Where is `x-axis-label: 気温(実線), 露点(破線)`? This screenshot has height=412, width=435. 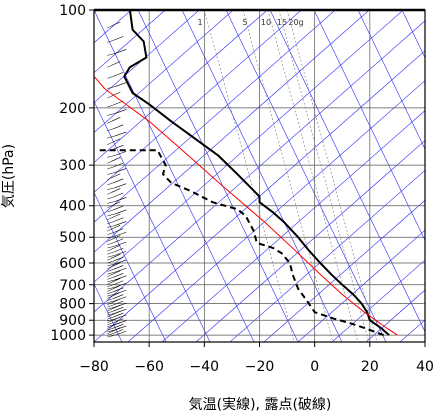
x-axis-label: 気温(実線), 露点(破線) is located at coordinates (260, 404).